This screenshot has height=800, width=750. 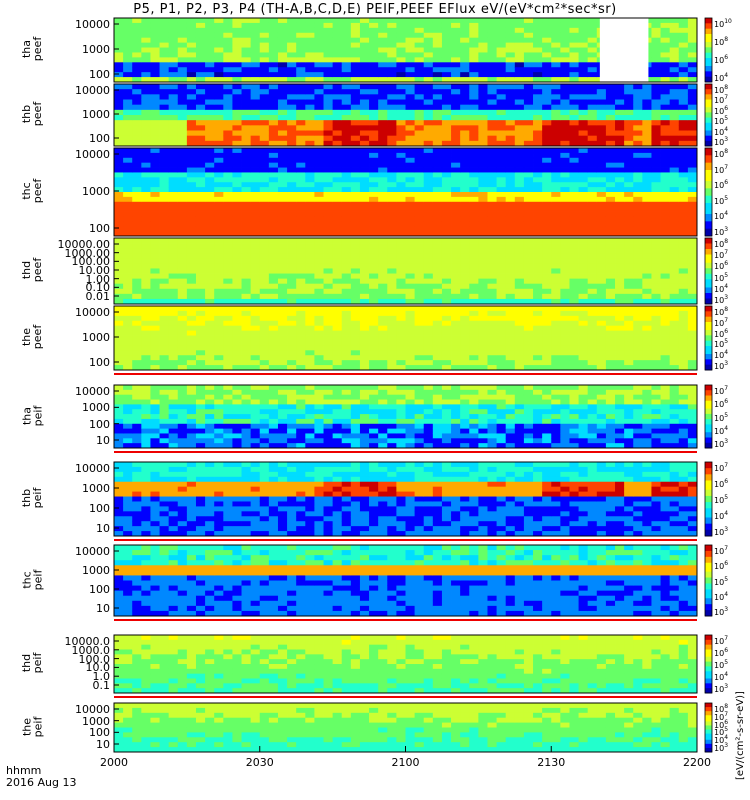 I want to click on time-format-label: hhmm, so click(x=24, y=770).